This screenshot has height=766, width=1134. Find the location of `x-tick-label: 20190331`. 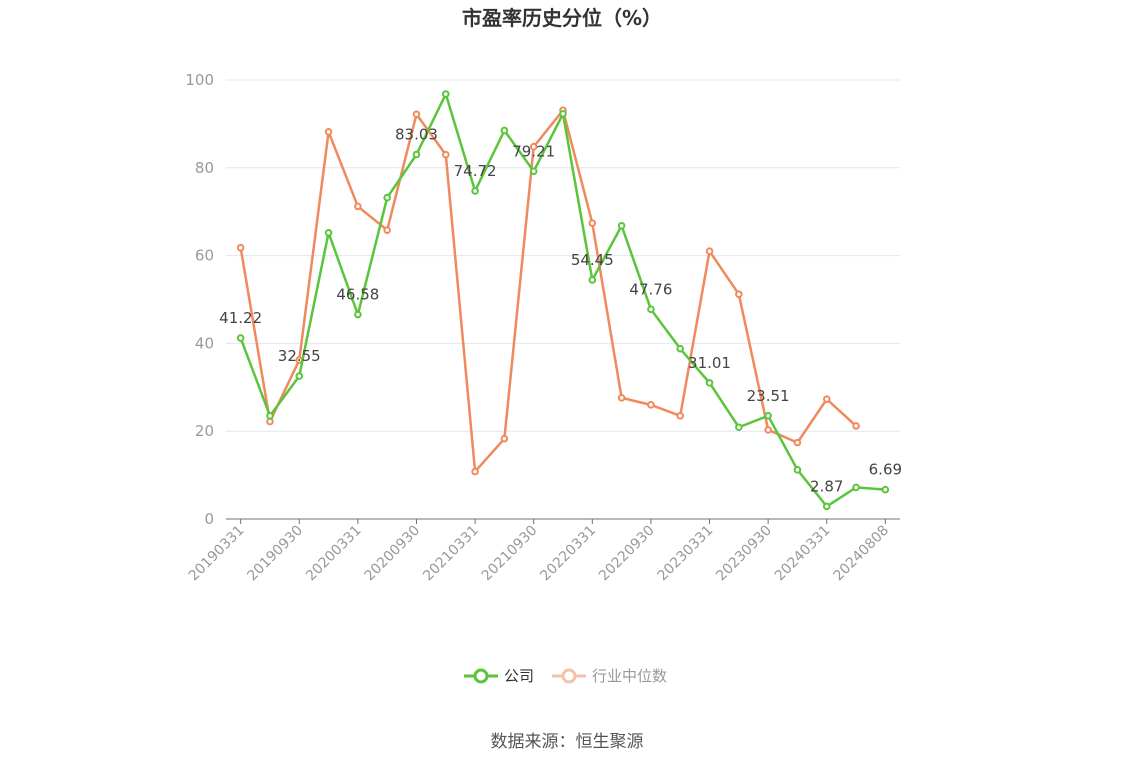

x-tick-label: 20190331 is located at coordinates (217, 554).